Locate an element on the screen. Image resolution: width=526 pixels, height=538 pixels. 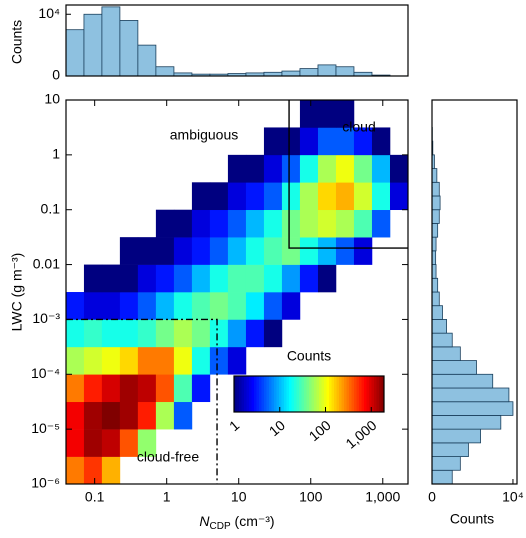
x-tick-label: 1 is located at coordinates (167, 497).